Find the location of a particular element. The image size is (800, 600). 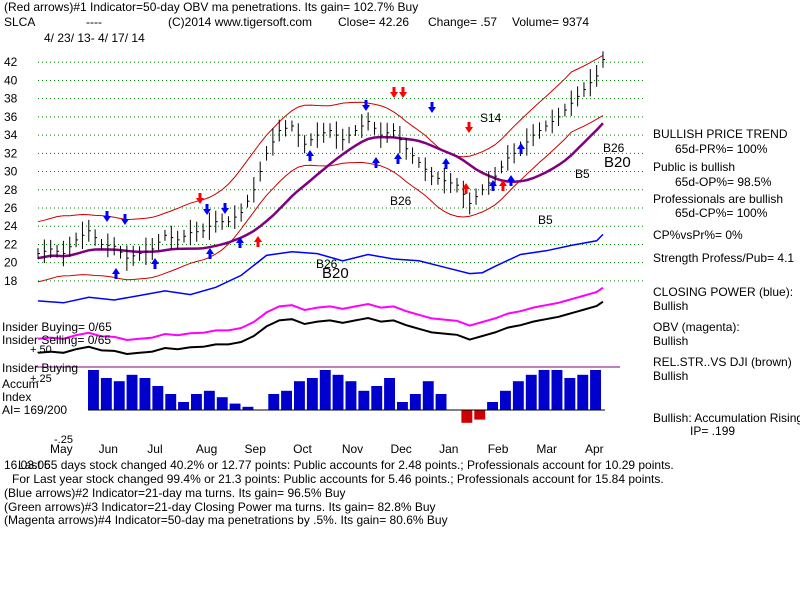

ticker-symbol: SLCA is located at coordinates (20, 22).